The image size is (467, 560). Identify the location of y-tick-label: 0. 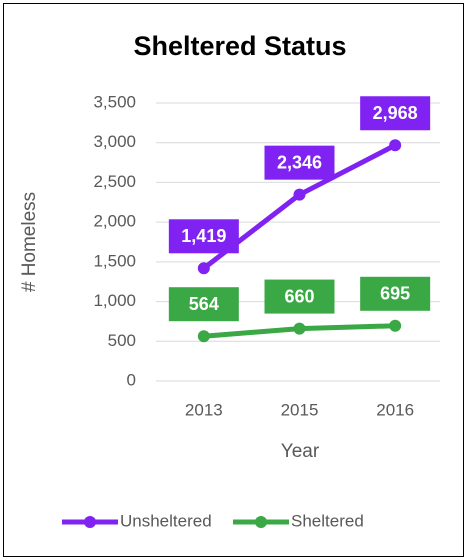
(131, 379).